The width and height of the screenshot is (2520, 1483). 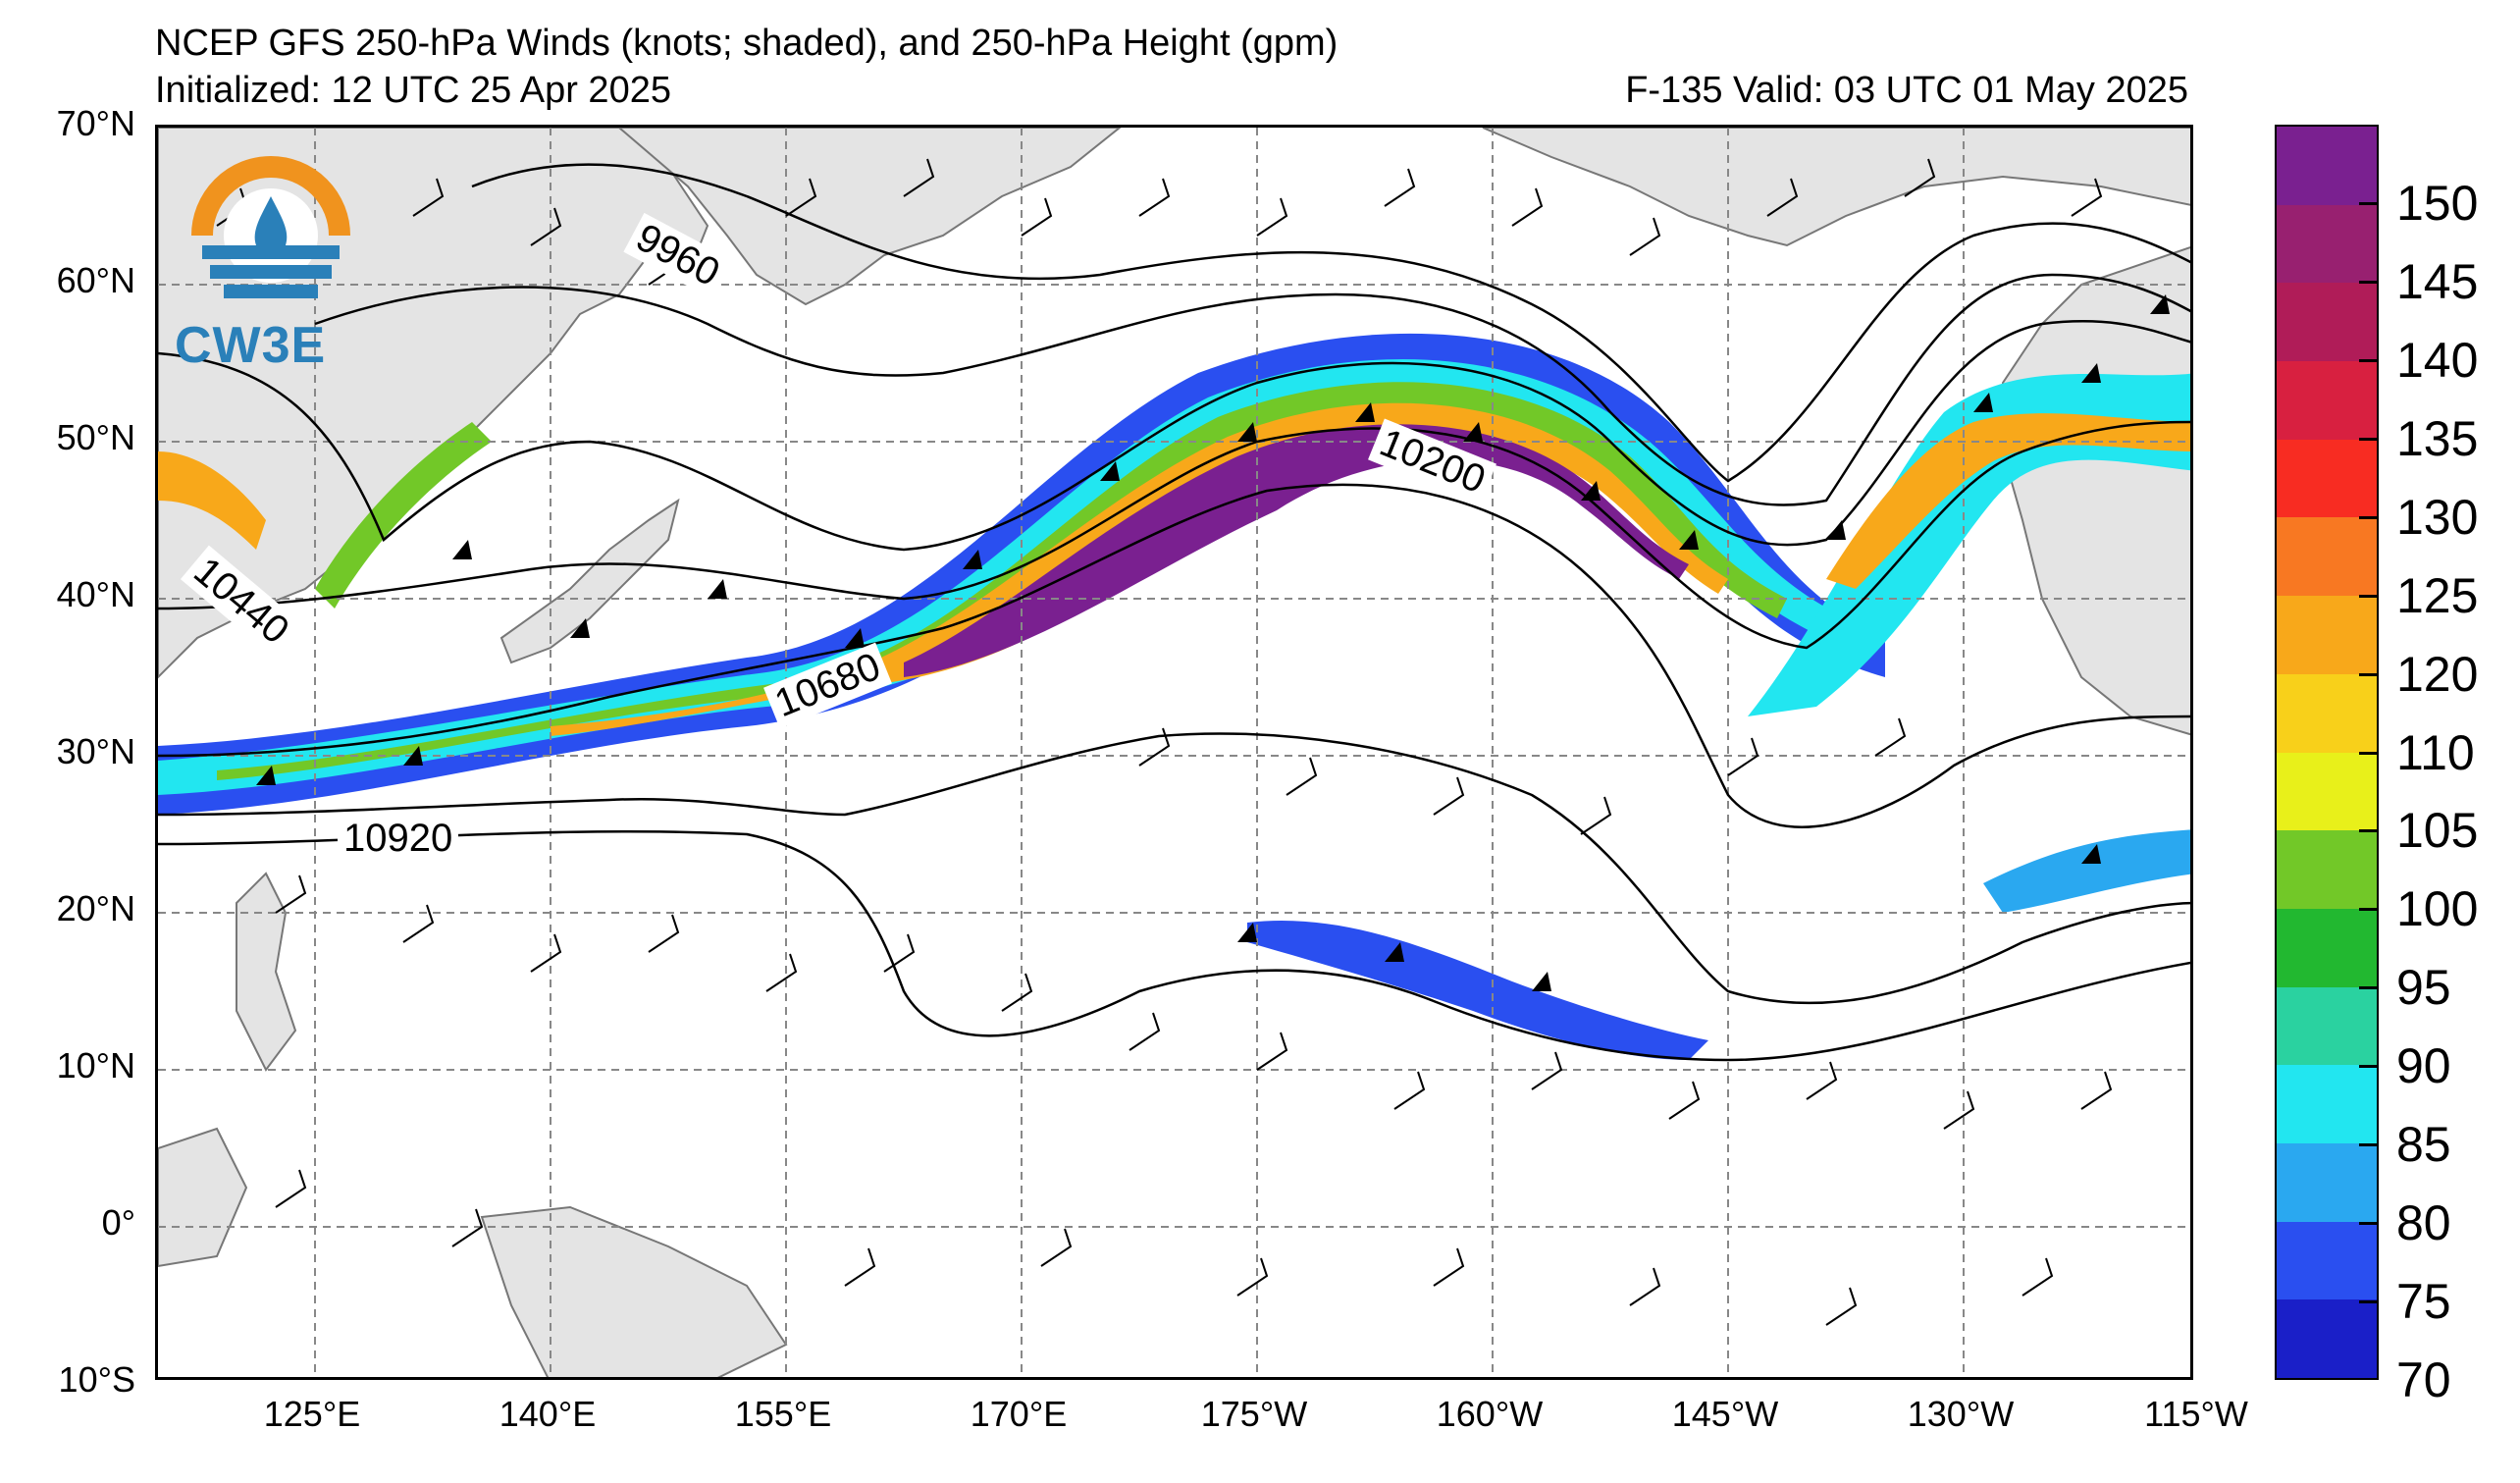 What do you see at coordinates (1725, 1414) in the screenshot?
I see `lon-label: 145°W` at bounding box center [1725, 1414].